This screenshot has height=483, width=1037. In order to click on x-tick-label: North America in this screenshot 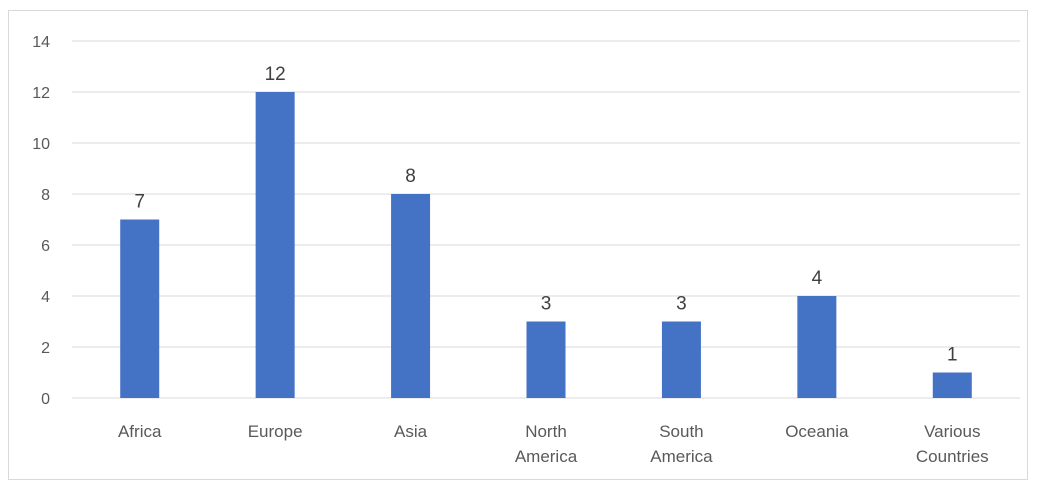, I will do `click(546, 444)`.